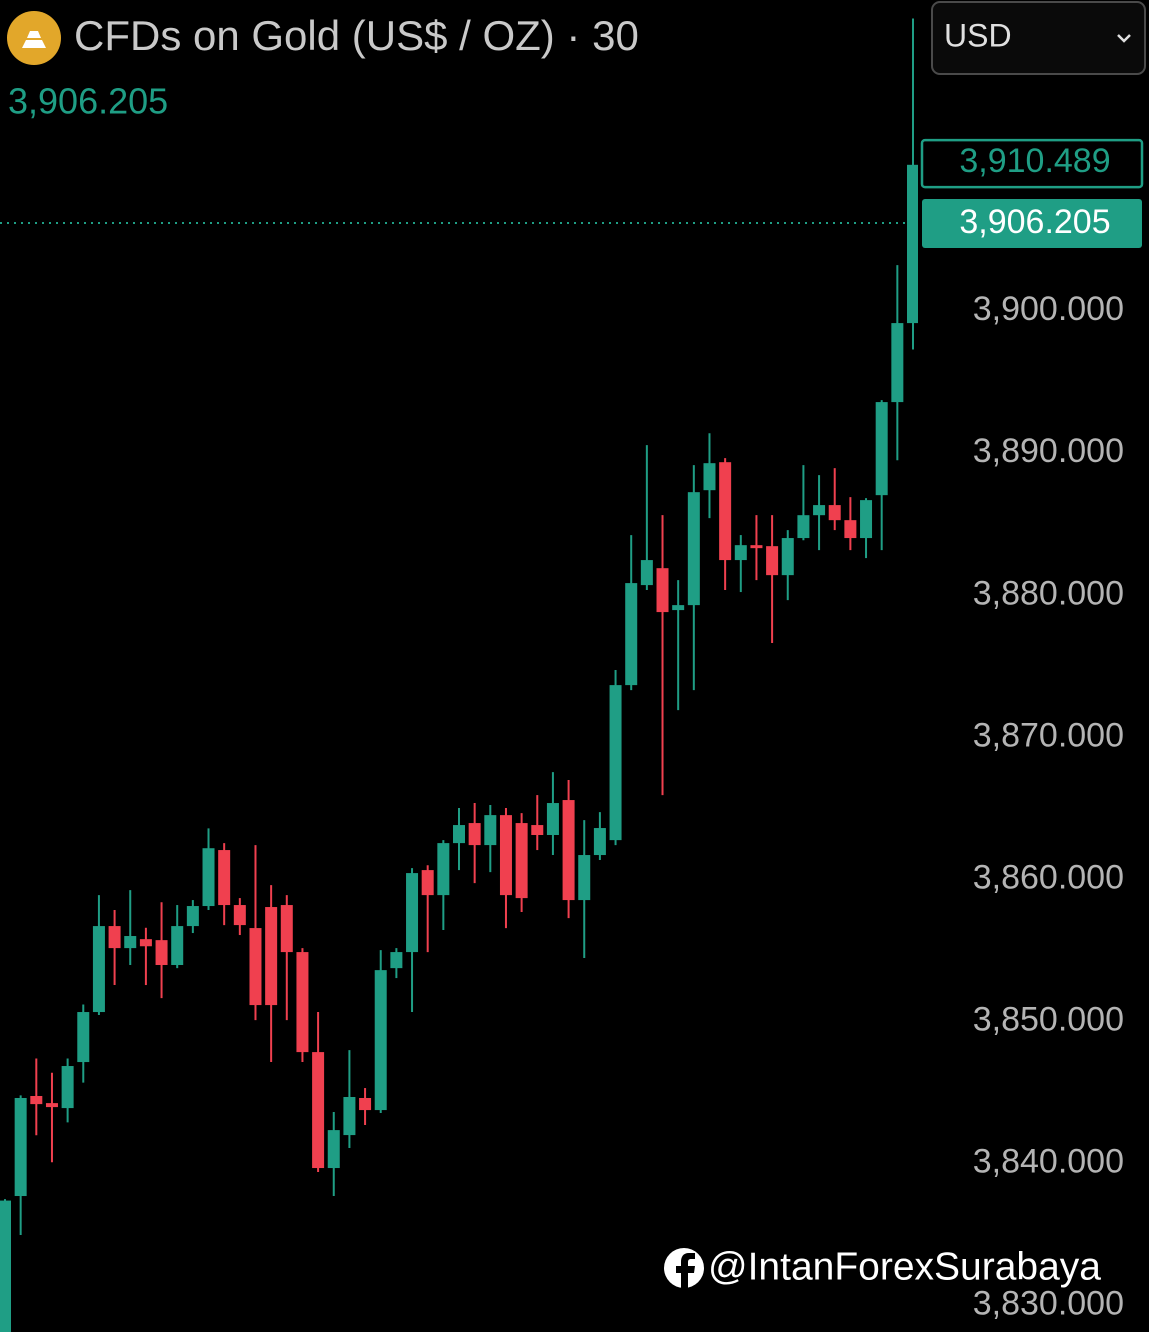 The image size is (1149, 1332). I want to click on y-tick-label: 3,880.000, so click(1048, 593).